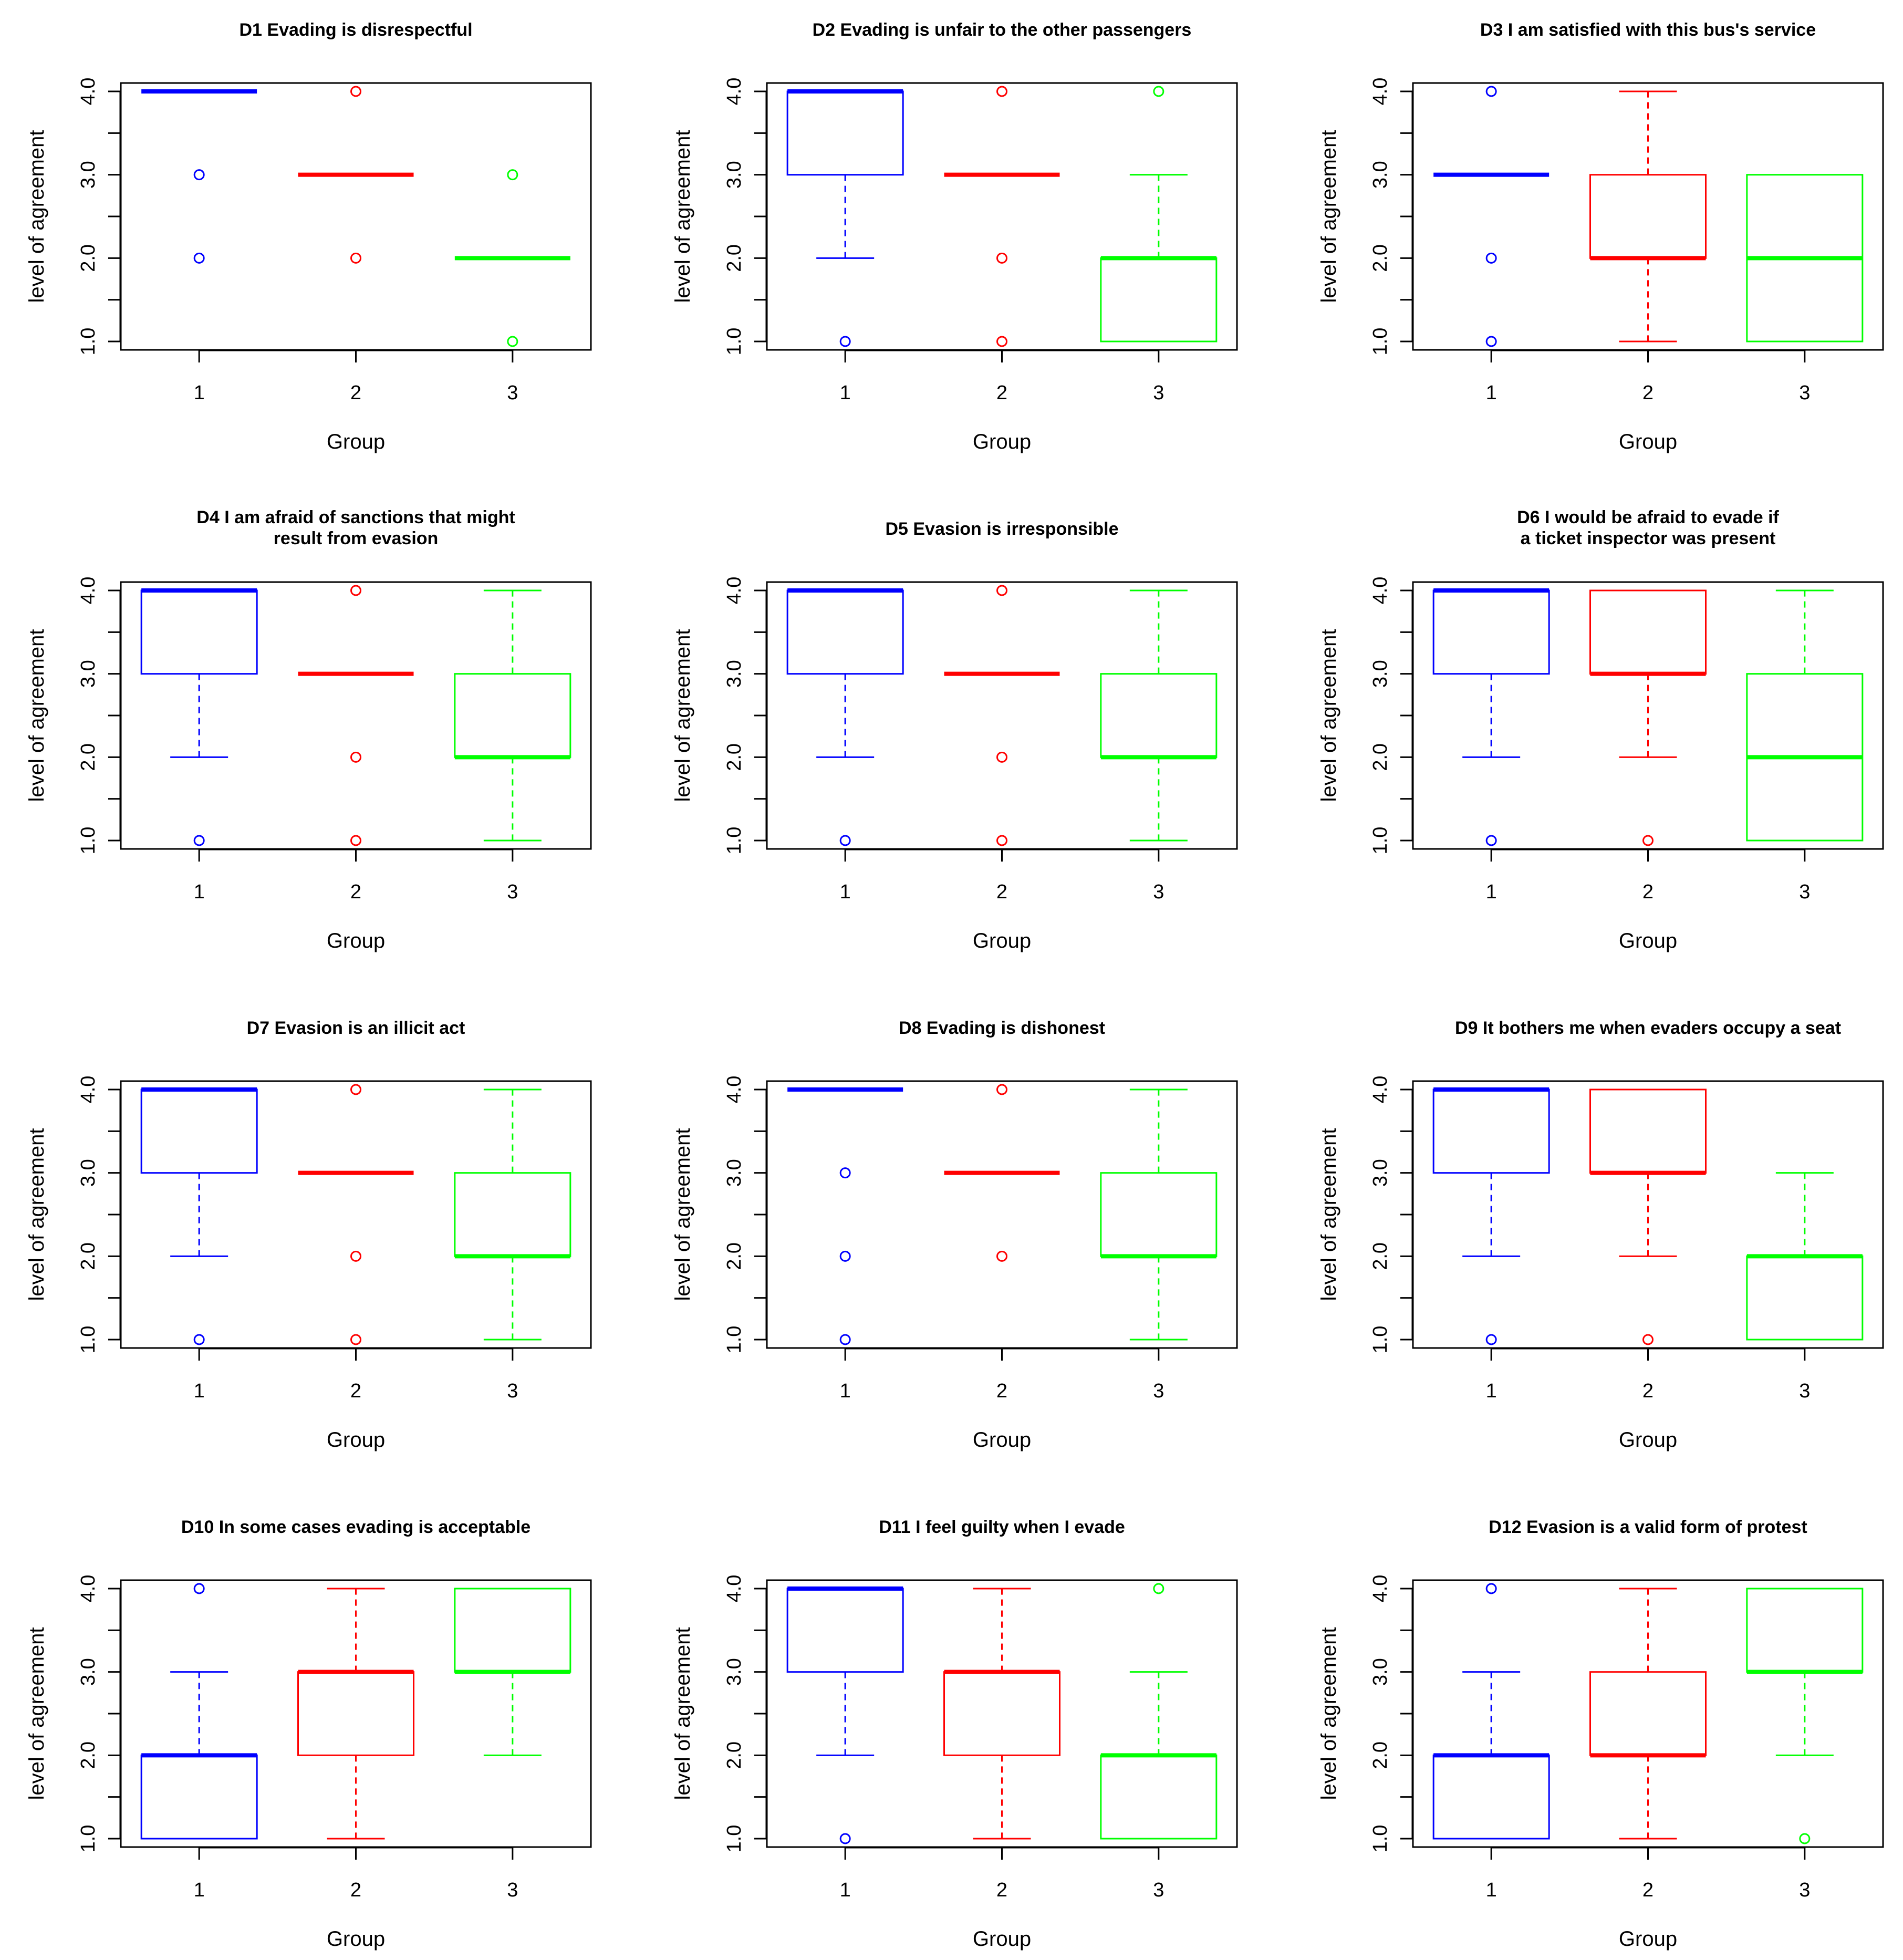 This screenshot has width=1903, height=1960. Describe the element at coordinates (1648, 1527) in the screenshot. I see `chart-title-line: D12 Evasion is a valid form of protest` at that location.